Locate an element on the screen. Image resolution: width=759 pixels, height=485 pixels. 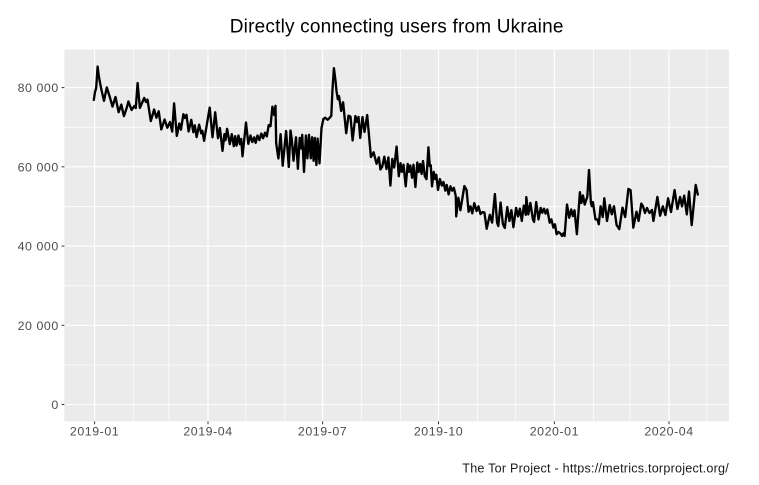
svg-text: 60 000 is located at coordinates (38, 167).